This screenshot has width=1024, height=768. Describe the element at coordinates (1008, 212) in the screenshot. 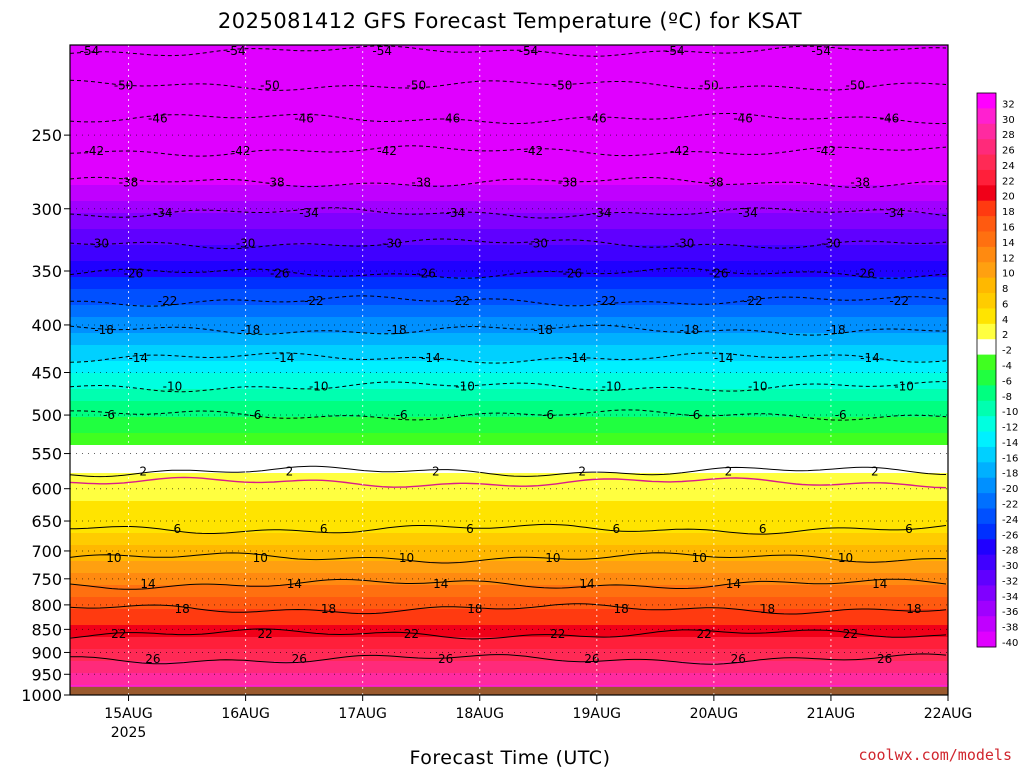

I see `colorbar-label: 18` at that location.